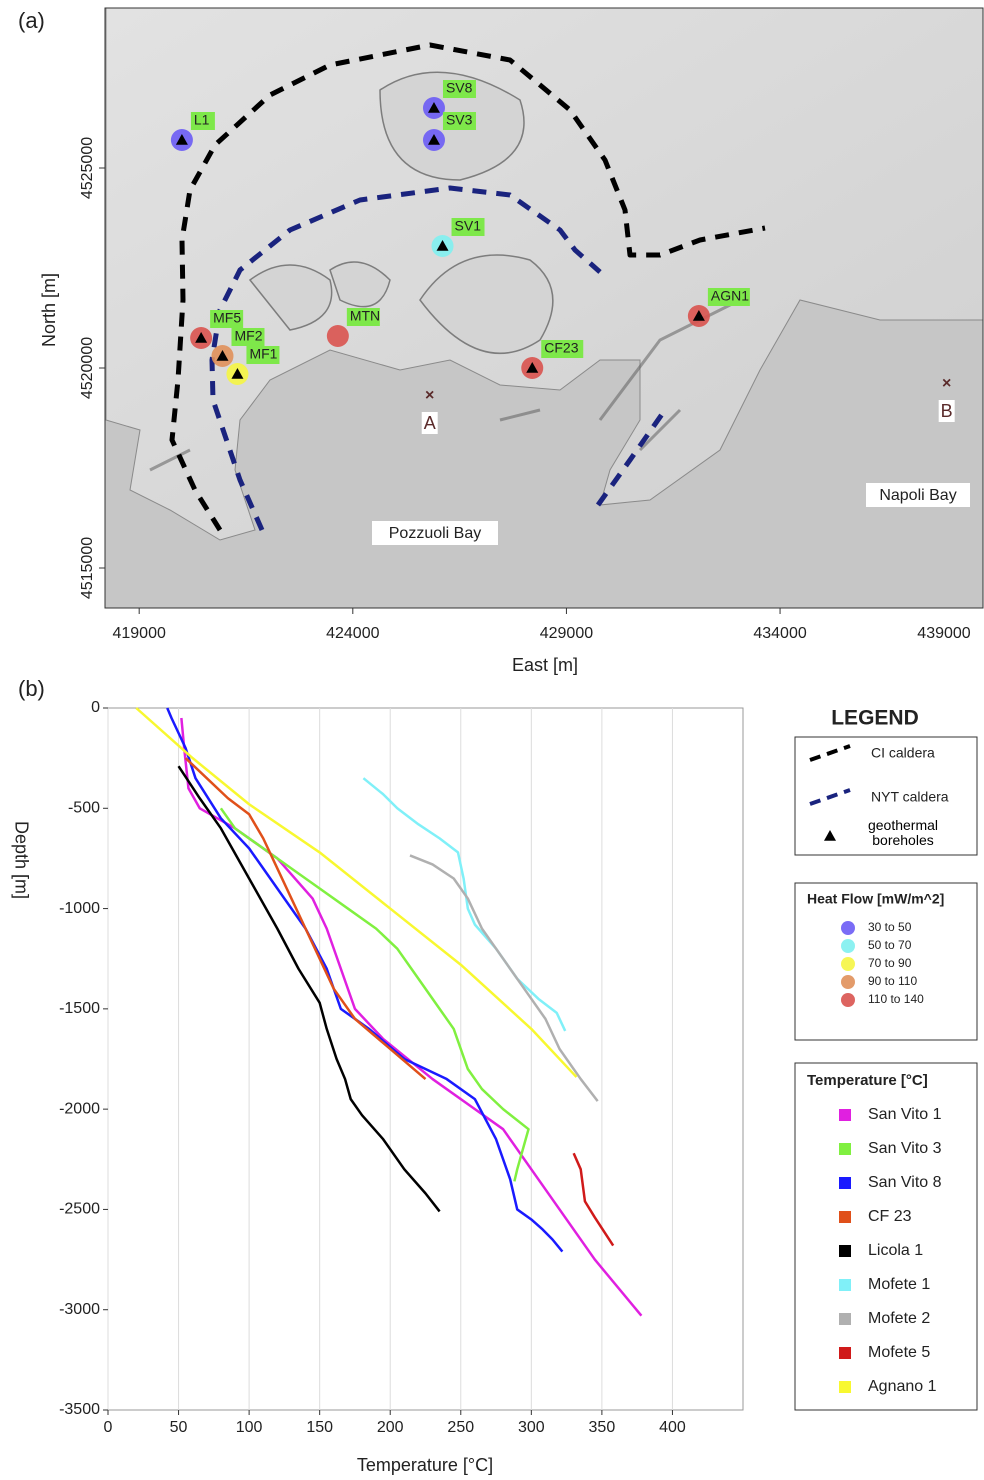 The height and width of the screenshot is (1480, 984). What do you see at coordinates (890, 927) in the screenshot?
I see `legend-label: 30 to 50` at bounding box center [890, 927].